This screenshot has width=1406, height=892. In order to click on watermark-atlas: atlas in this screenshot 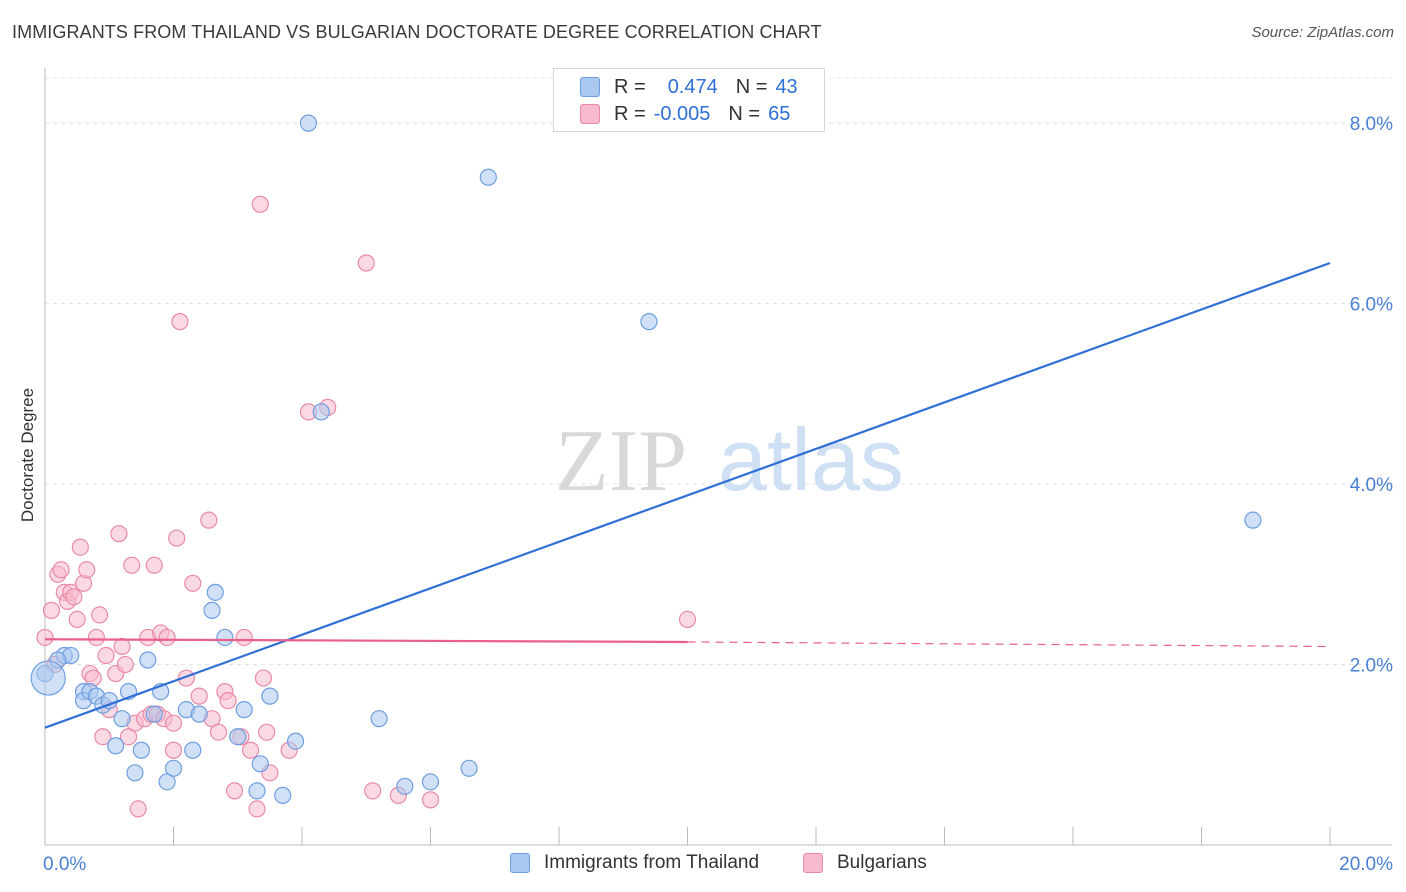, I will do `click(811, 459)`.